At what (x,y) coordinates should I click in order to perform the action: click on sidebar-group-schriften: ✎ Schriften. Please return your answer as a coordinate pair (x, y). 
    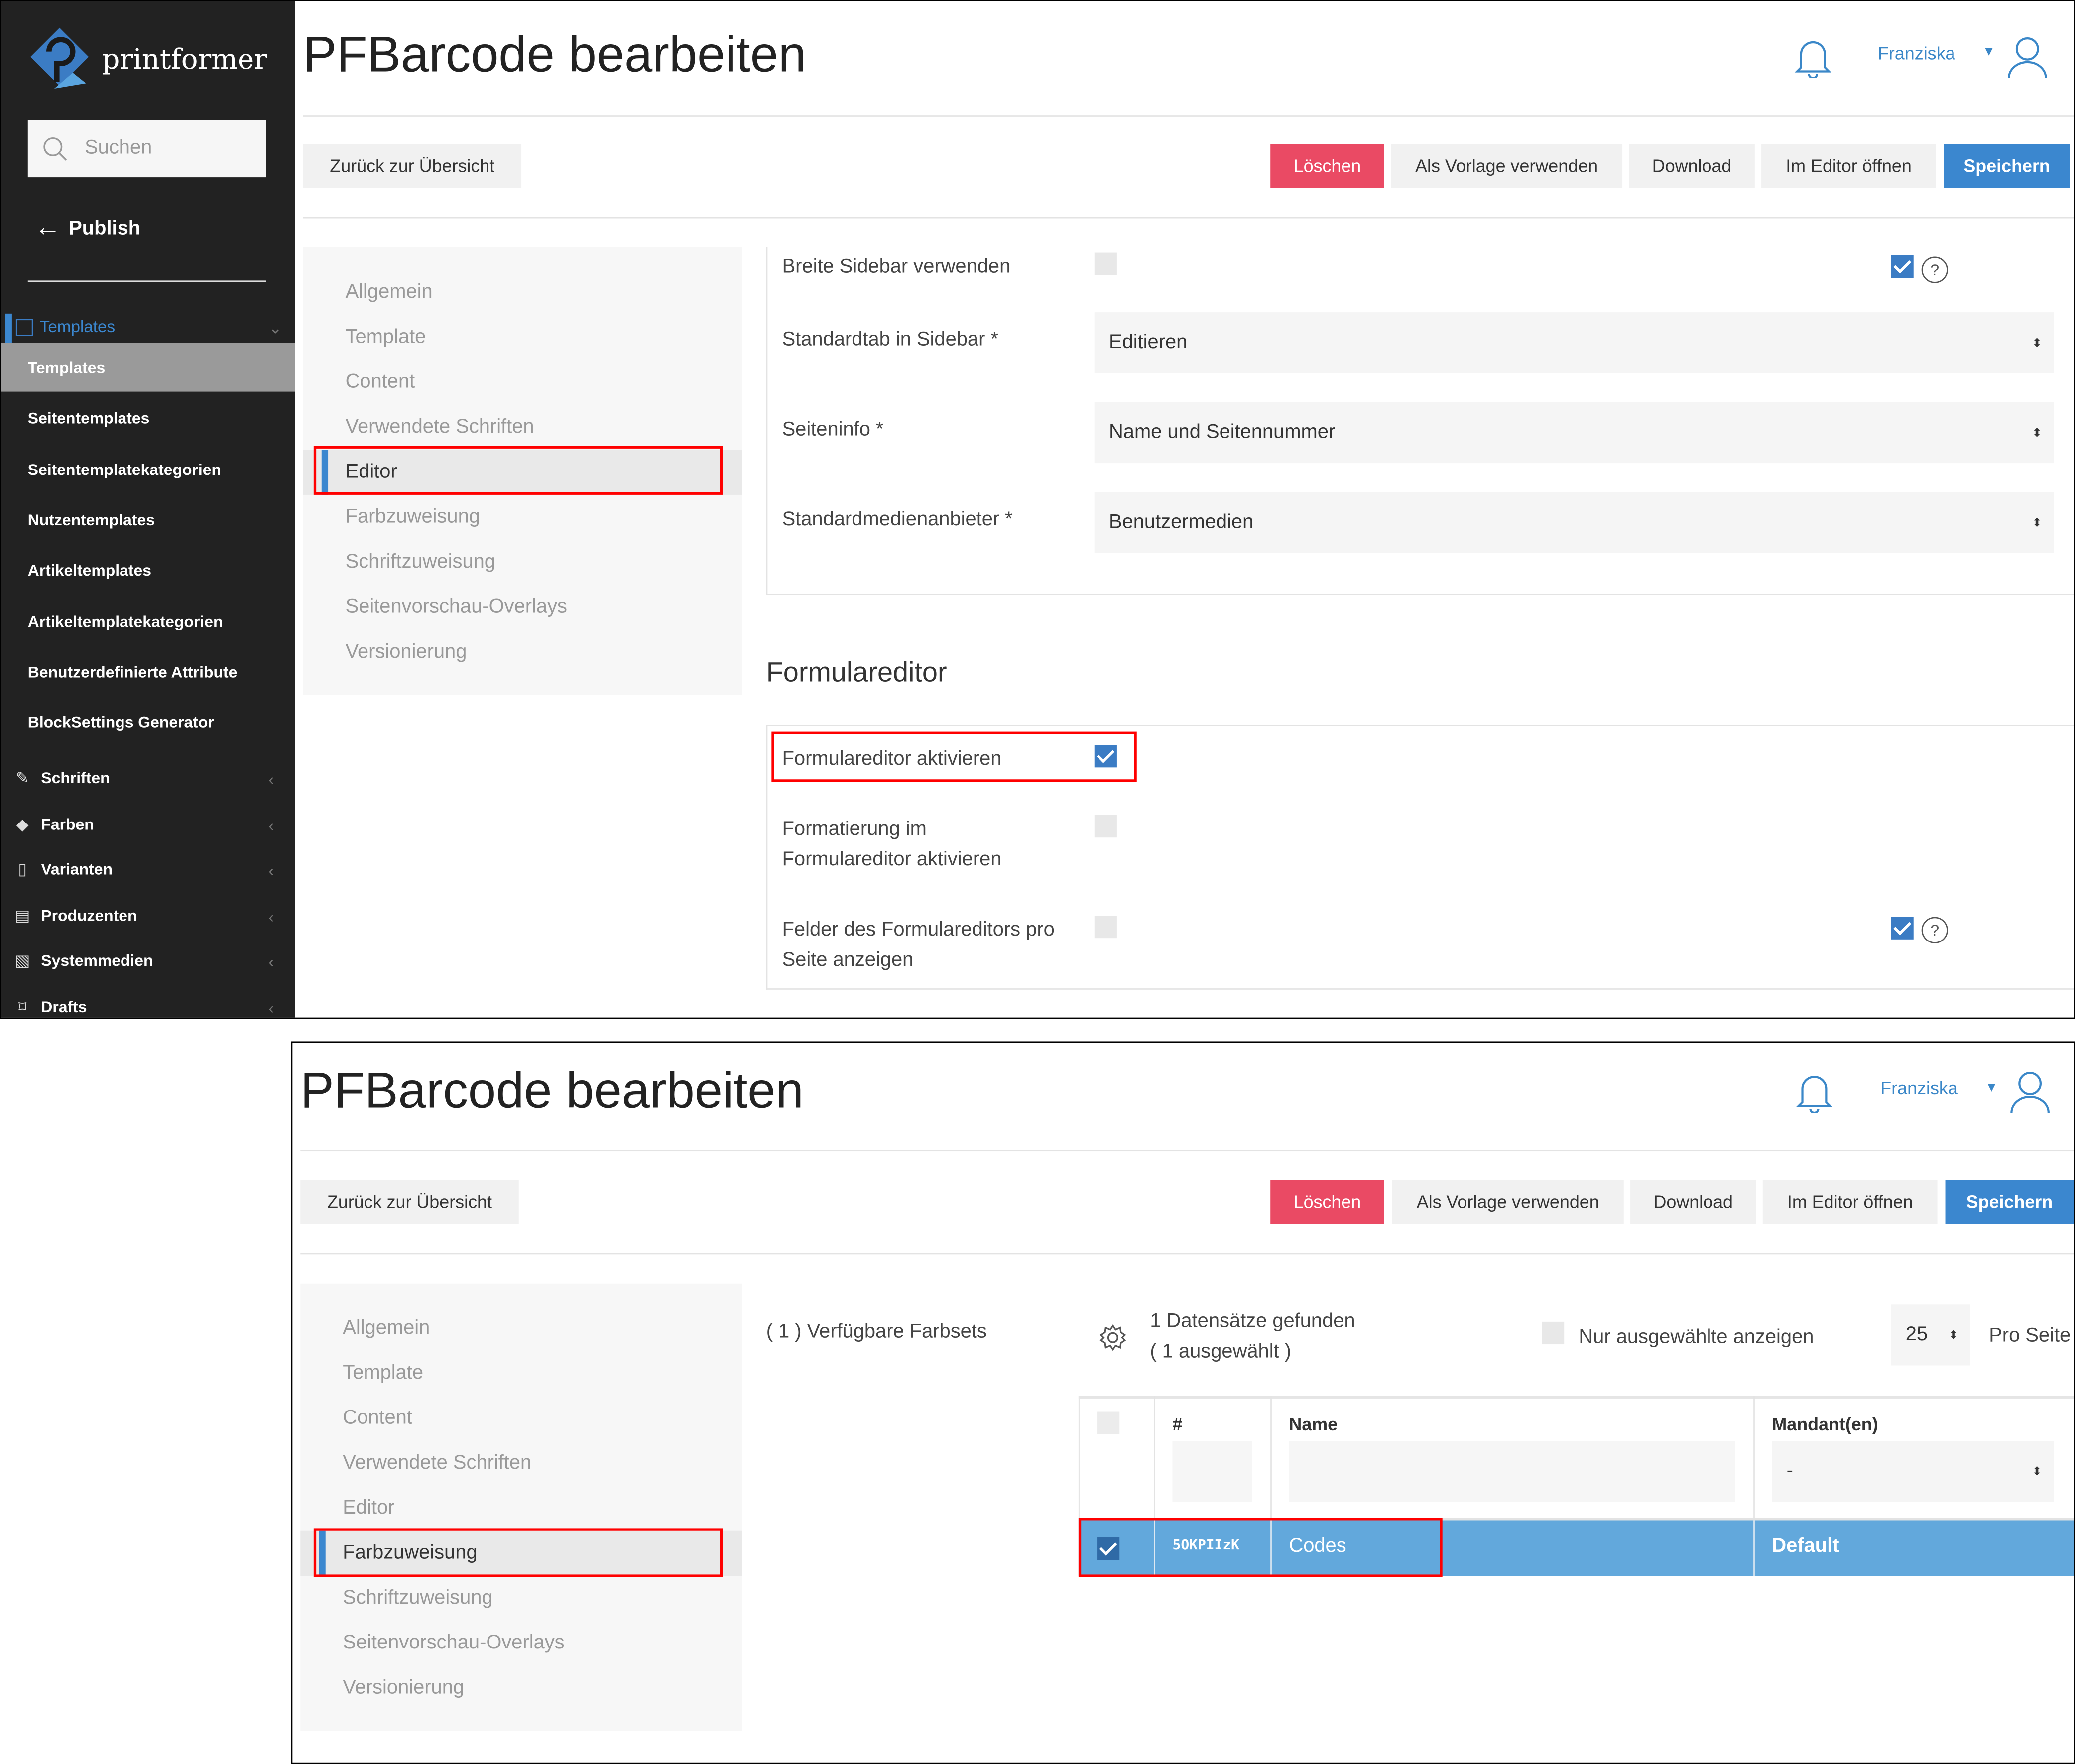
    Looking at the image, I should click on (61, 778).